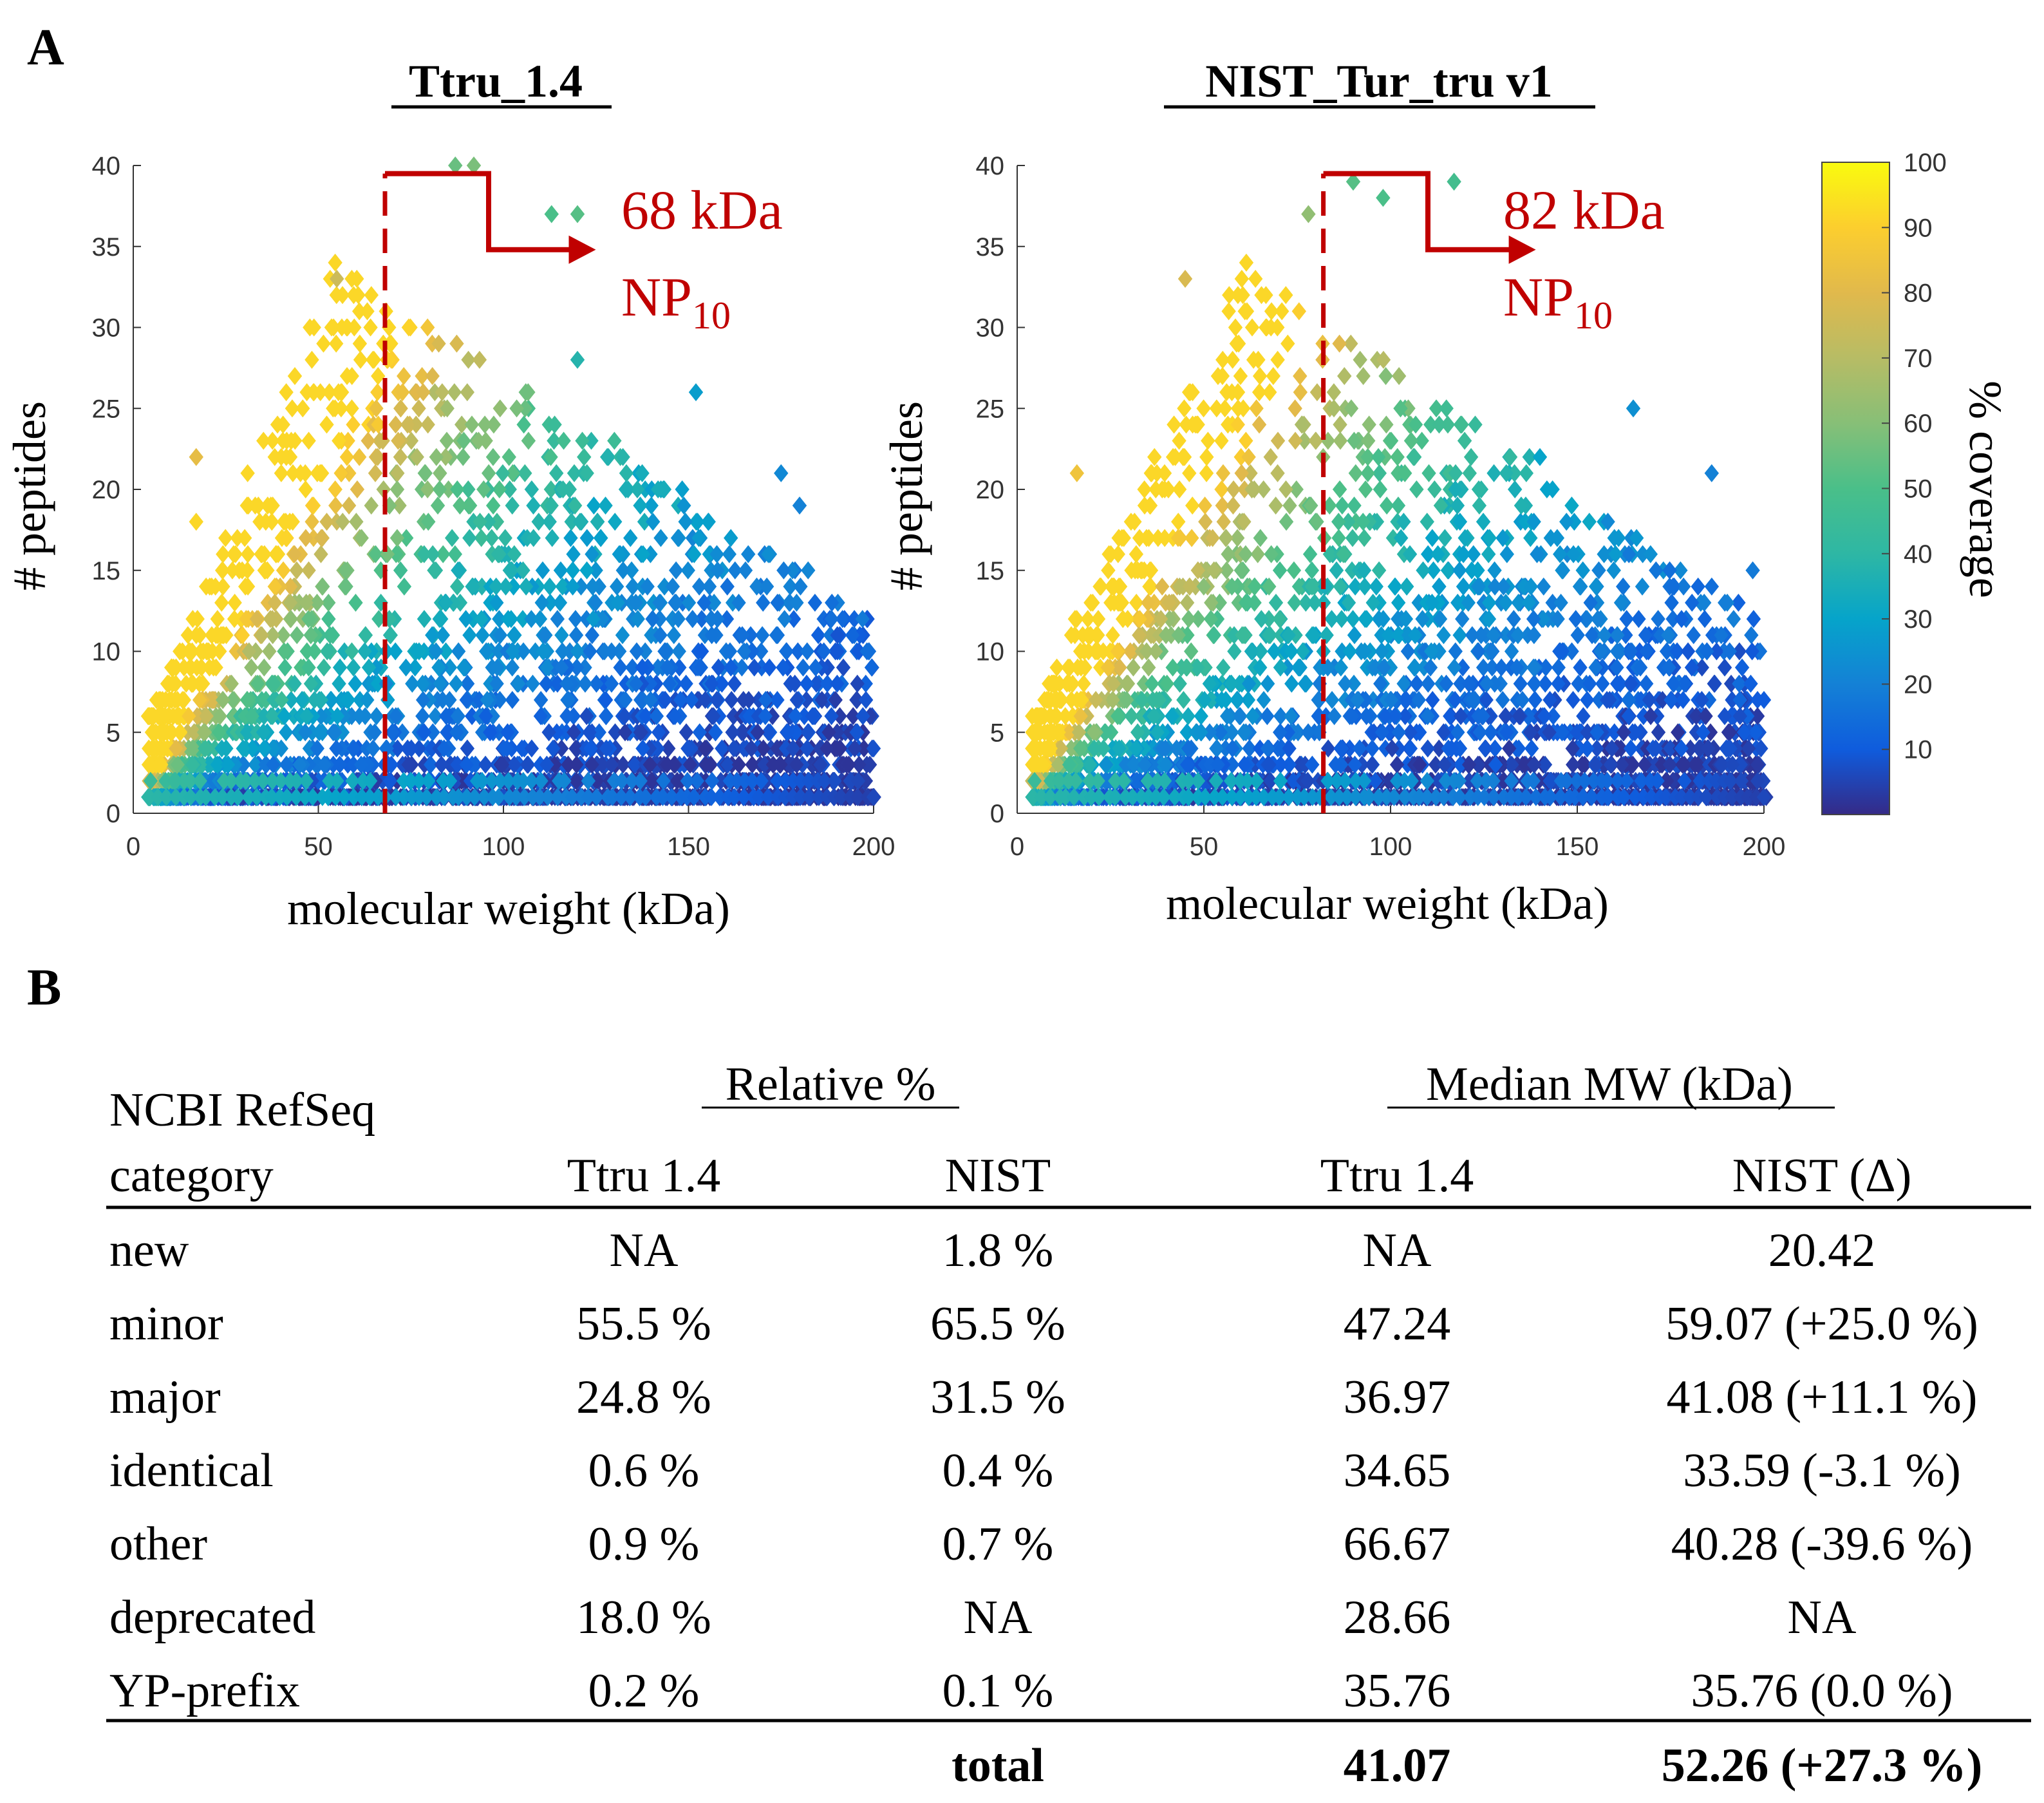  Describe the element at coordinates (106, 652) in the screenshot. I see `y-tick-label: 10` at that location.